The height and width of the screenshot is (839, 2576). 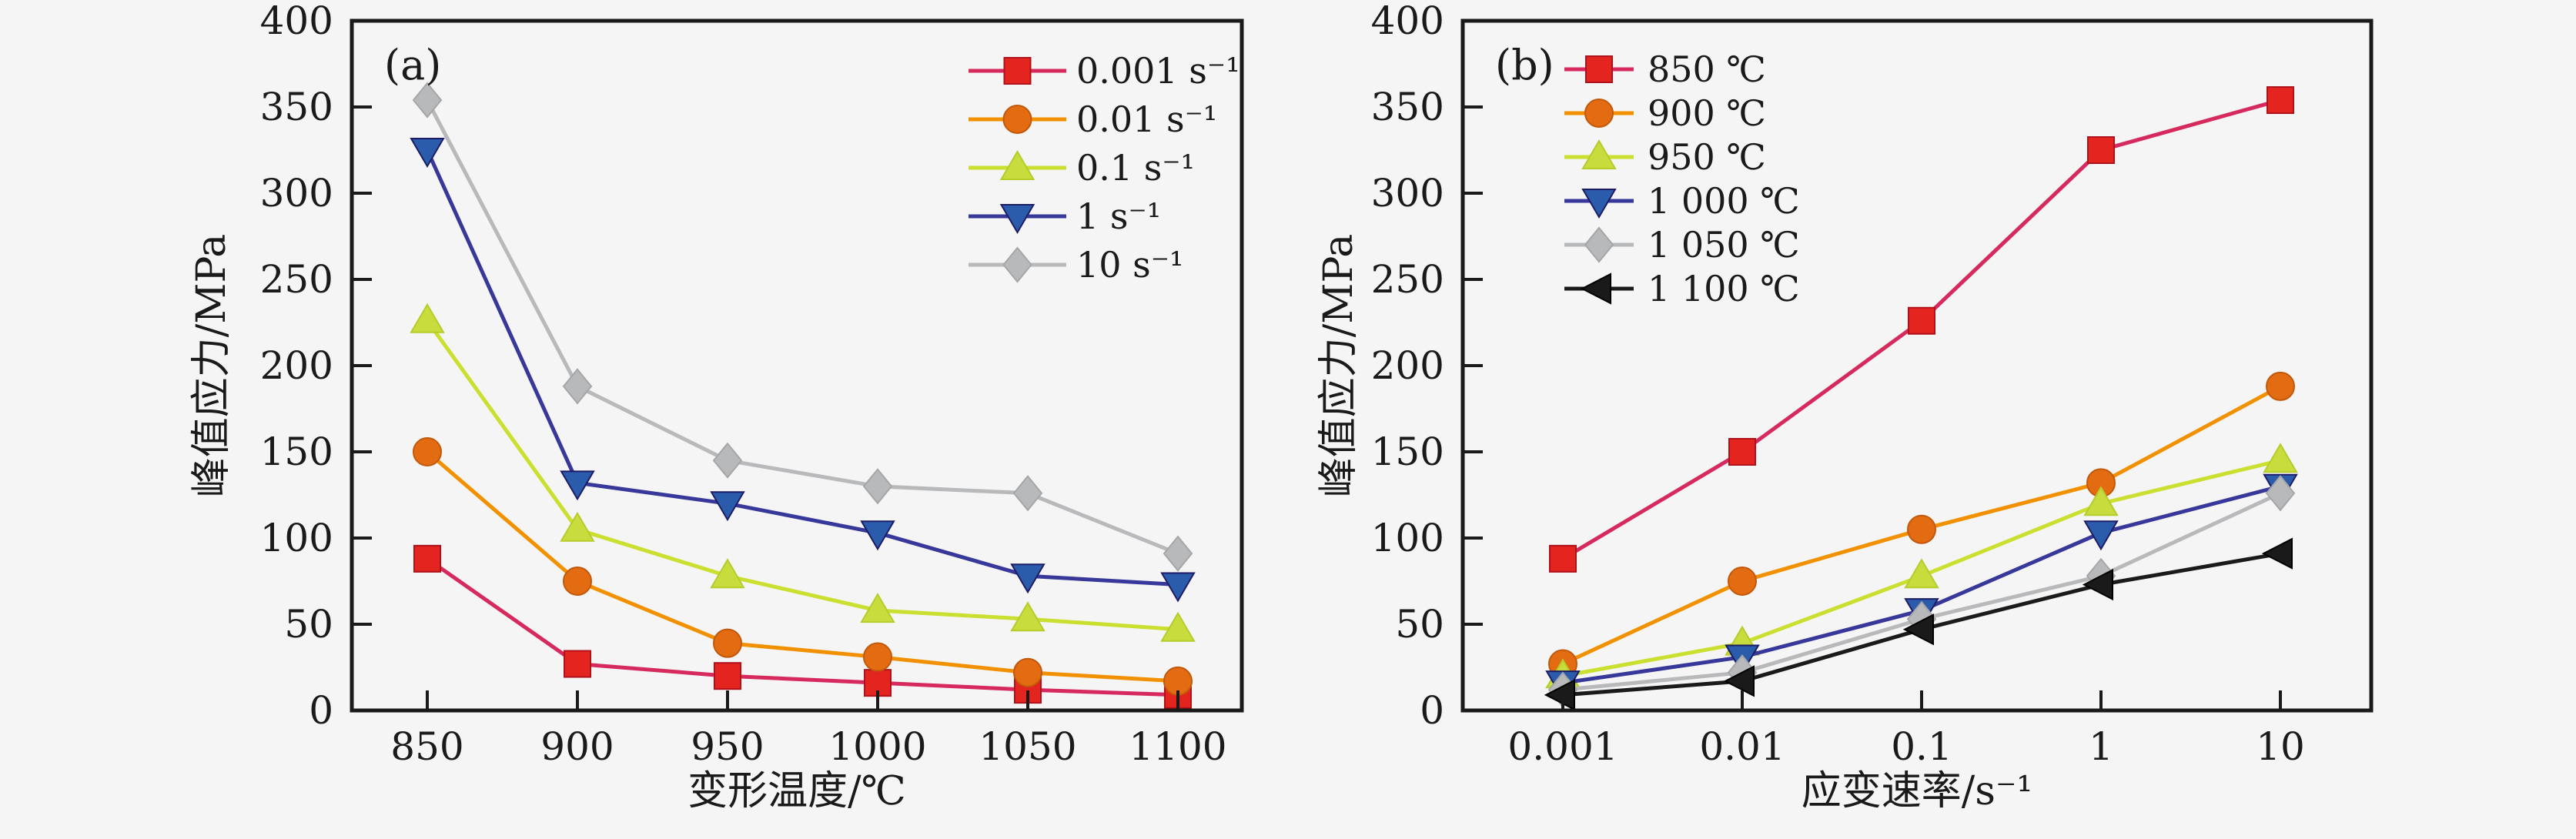 What do you see at coordinates (1563, 746) in the screenshot?
I see `x-tick-label: 0.001` at bounding box center [1563, 746].